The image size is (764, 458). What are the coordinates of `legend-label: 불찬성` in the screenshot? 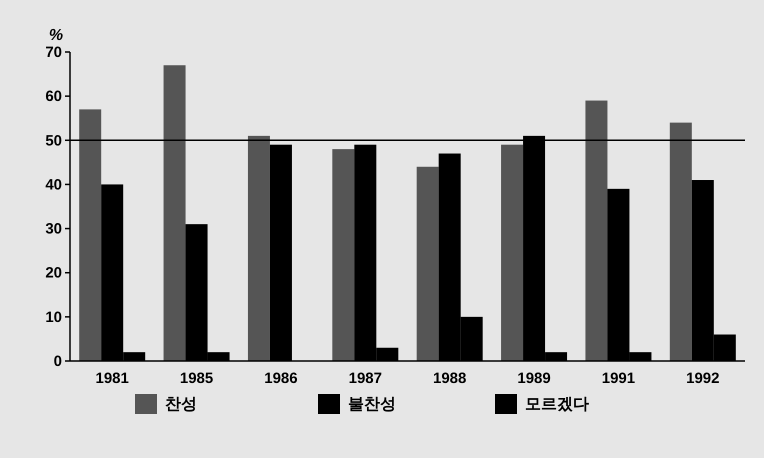 It's located at (372, 404).